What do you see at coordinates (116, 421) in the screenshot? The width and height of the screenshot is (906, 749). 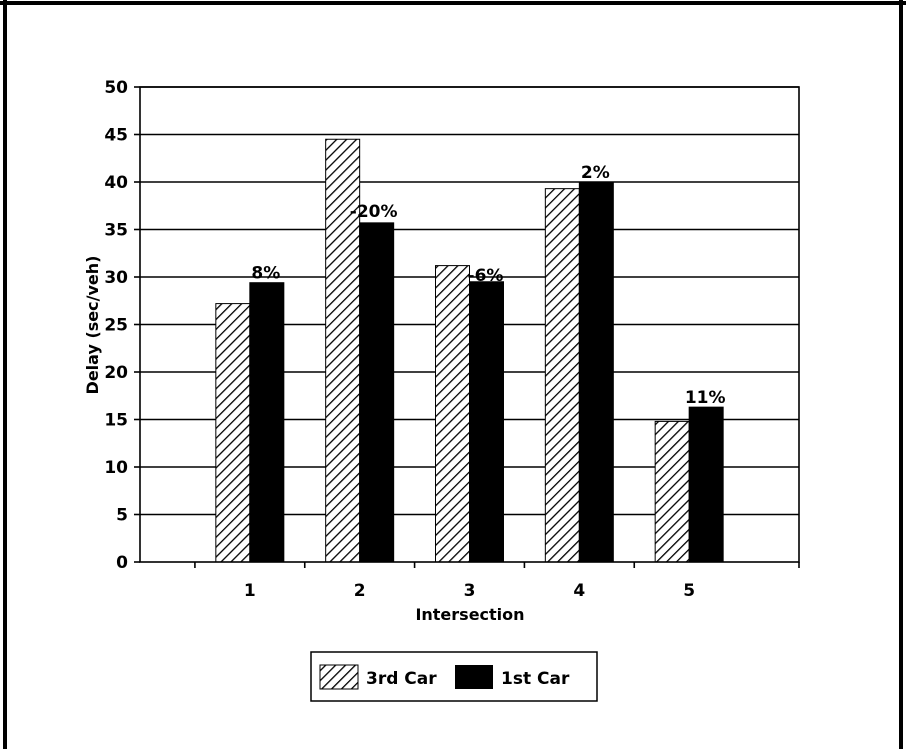 I see `y-tick-label: 15` at bounding box center [116, 421].